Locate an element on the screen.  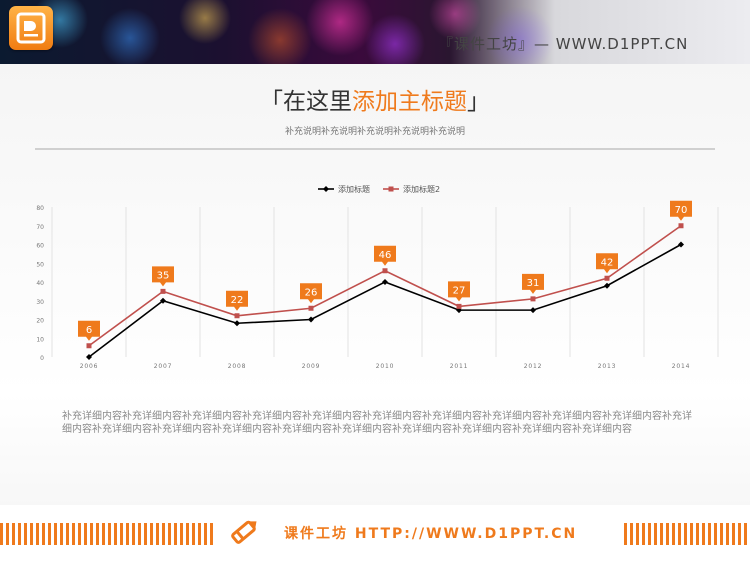
title-highlight: 添加主标题 is located at coordinates (409, 102).